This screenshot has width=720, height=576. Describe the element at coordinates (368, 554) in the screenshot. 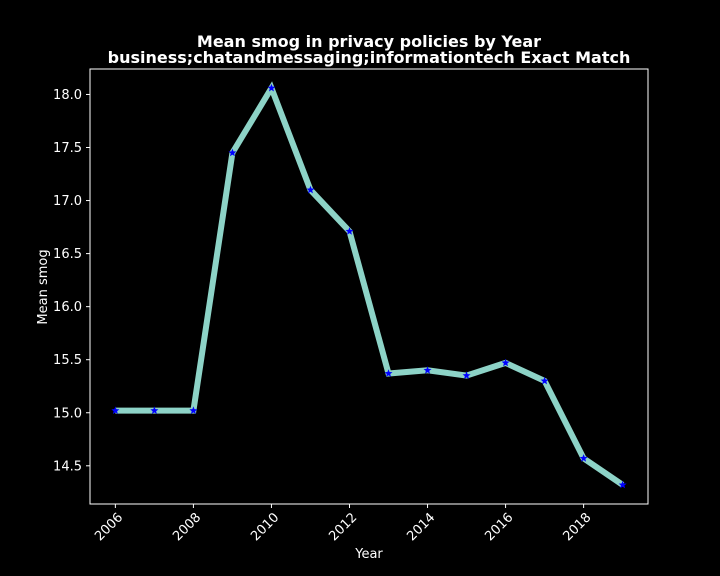

I see `x-axis-label: Year` at that location.